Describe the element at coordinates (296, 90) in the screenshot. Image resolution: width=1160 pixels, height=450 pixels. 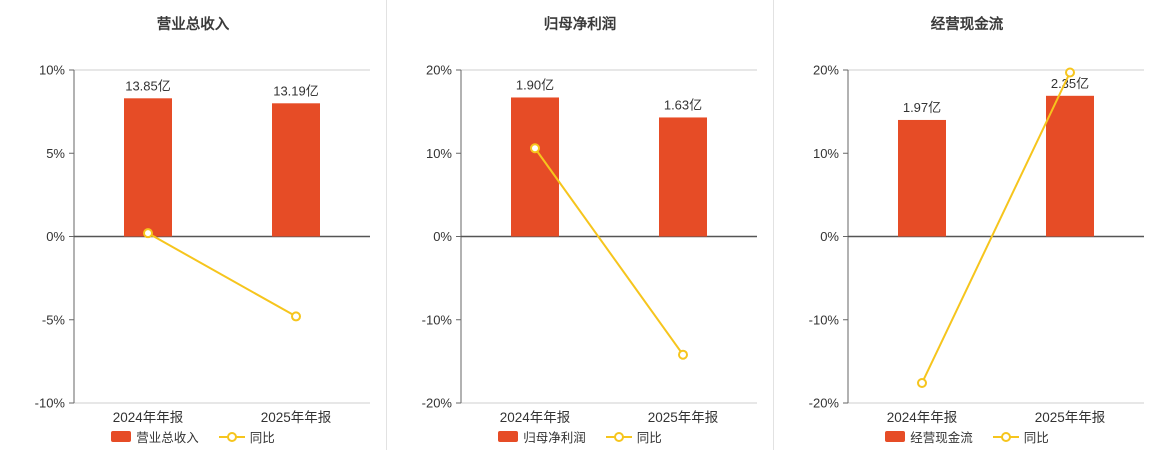
I see `bar-value-label: 13.19亿` at that location.